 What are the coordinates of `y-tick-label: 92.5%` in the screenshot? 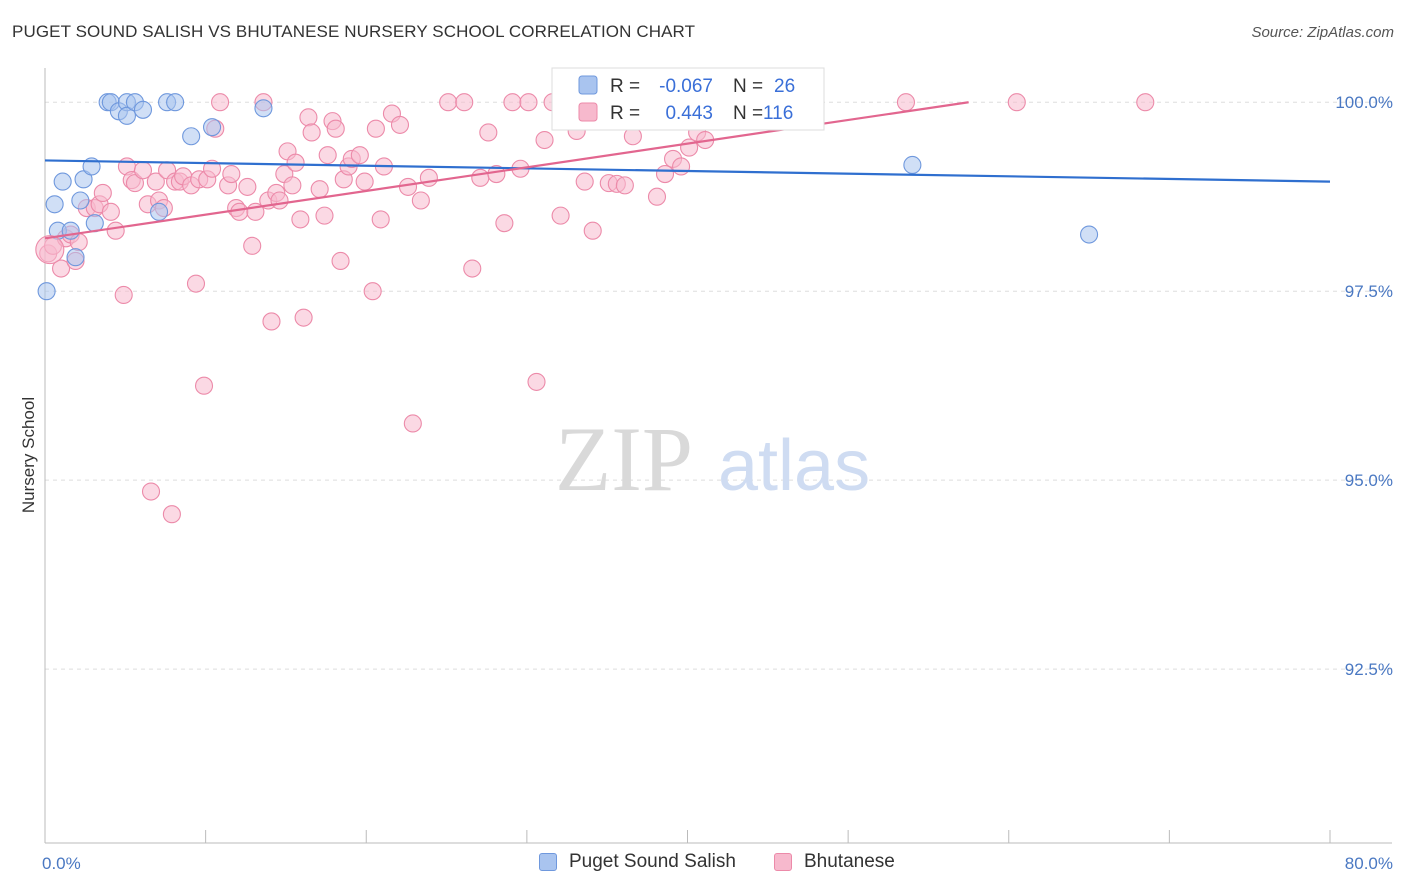 It's located at (1369, 669).